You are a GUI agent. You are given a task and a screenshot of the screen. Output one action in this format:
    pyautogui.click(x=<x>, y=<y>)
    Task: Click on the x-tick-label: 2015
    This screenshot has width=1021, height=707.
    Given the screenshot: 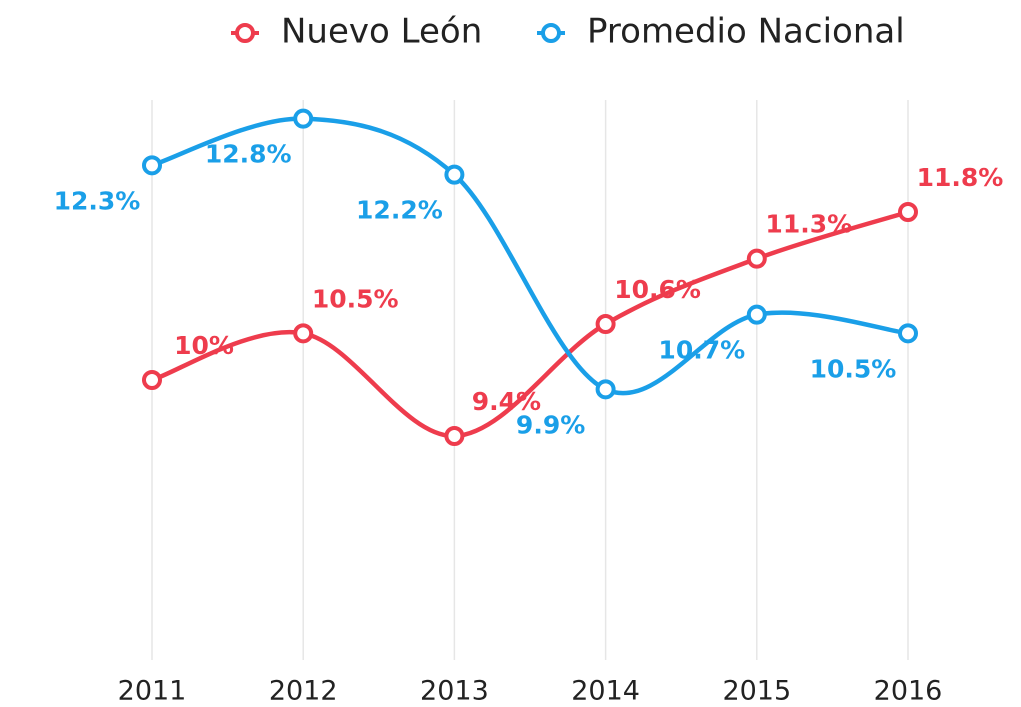 What is the action you would take?
    pyautogui.click(x=756, y=691)
    